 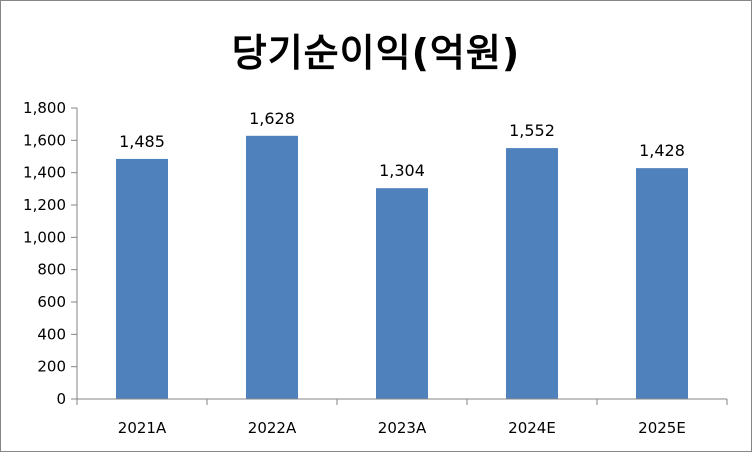 What do you see at coordinates (402, 418) in the screenshot?
I see `x-axis-ticks: 2021A 2022A 2023A 2024E 2025E` at bounding box center [402, 418].